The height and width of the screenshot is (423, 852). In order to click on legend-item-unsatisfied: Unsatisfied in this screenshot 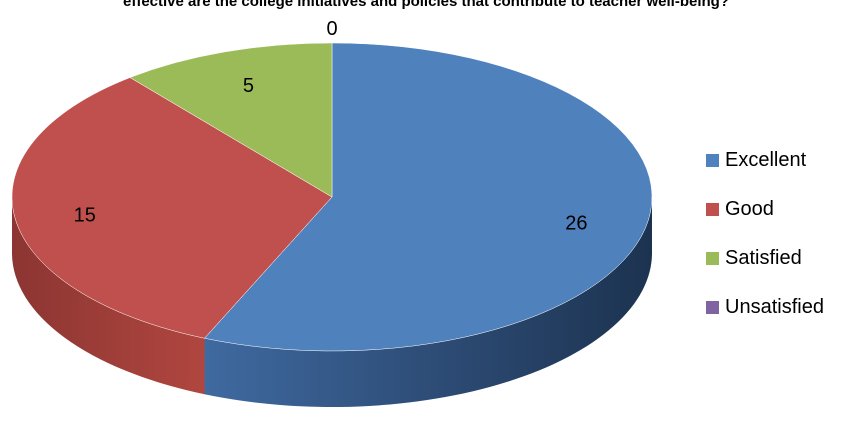, I will do `click(765, 307)`.